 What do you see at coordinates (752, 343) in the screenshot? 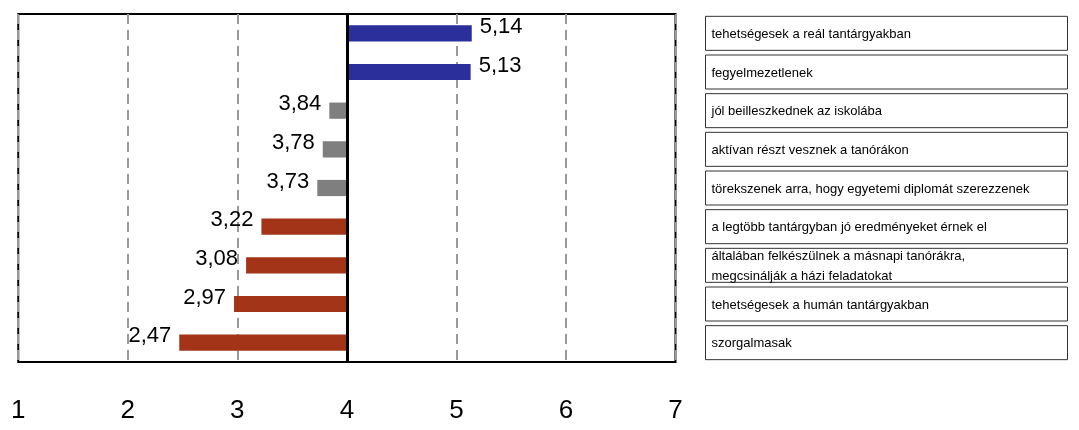
I see `y-tick-label: szorgalmasak` at bounding box center [752, 343].